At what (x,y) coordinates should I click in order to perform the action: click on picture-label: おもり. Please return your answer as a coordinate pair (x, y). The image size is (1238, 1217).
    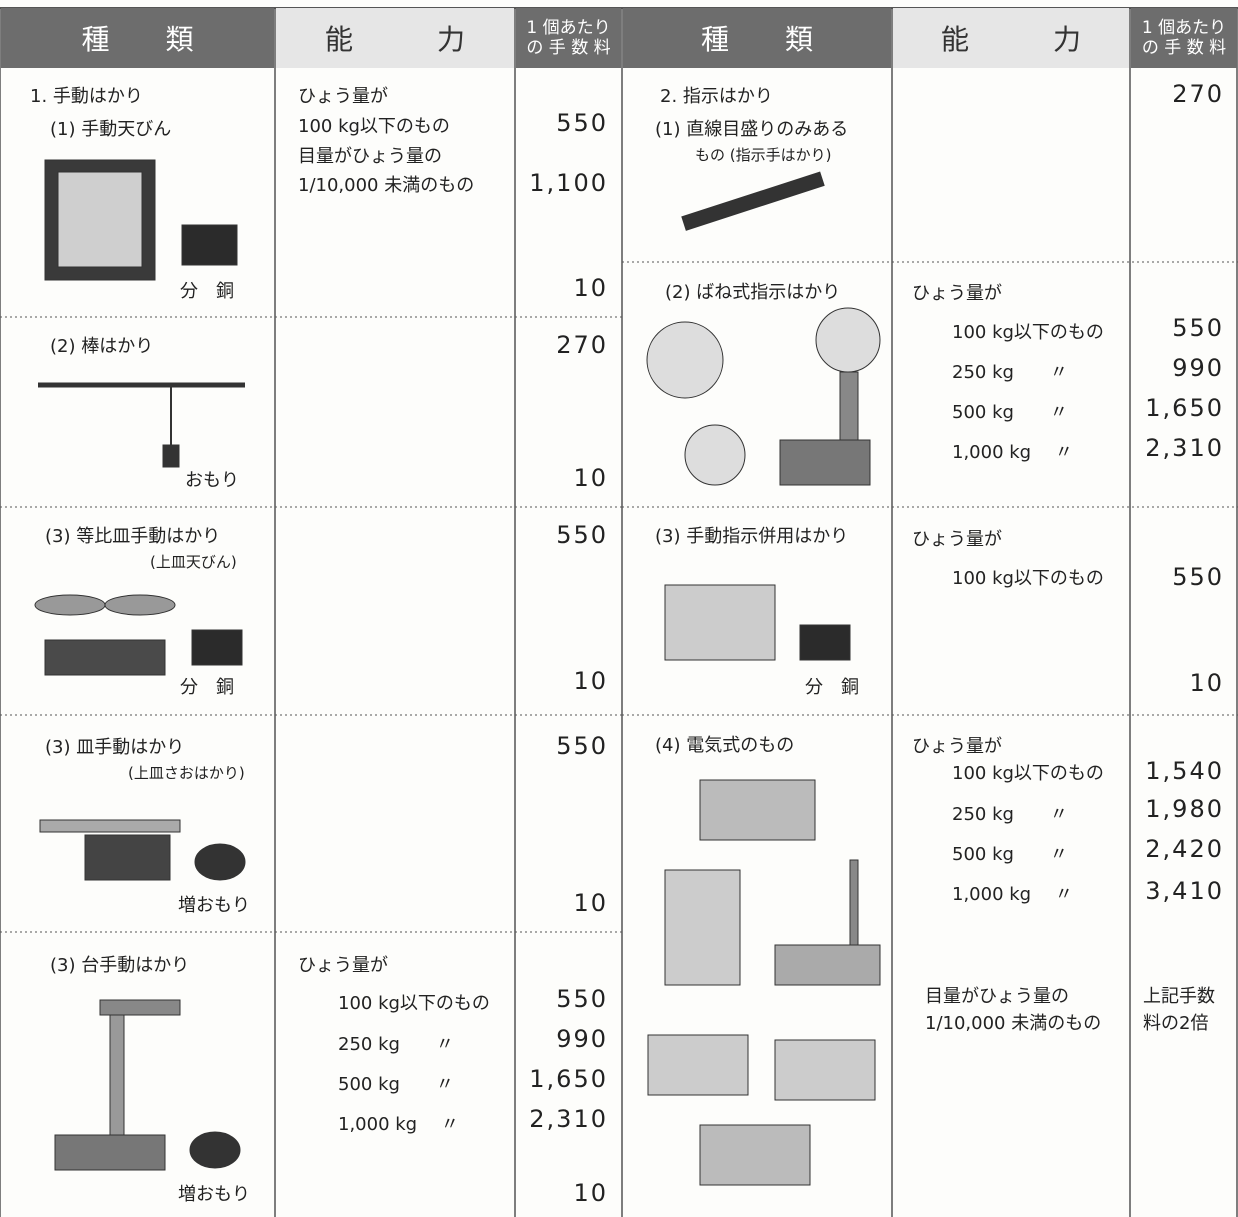
    Looking at the image, I should click on (212, 480).